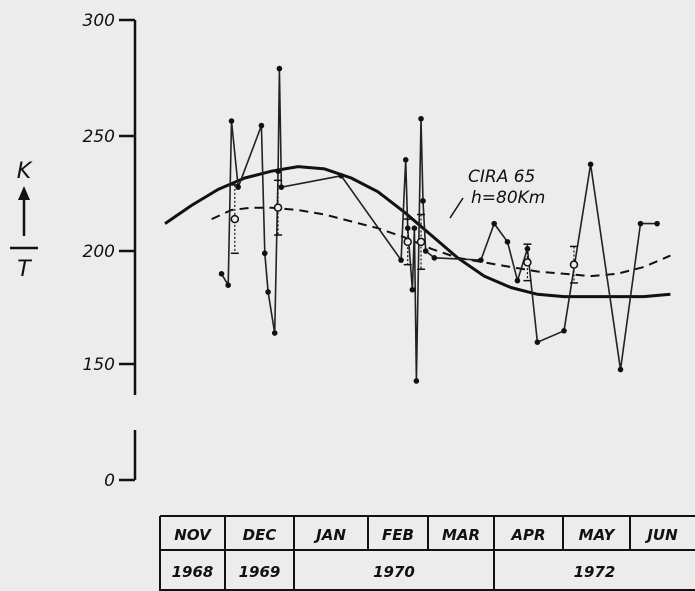 The width and height of the screenshot is (695, 591). I want to click on annotation-line1: CIRA 65, so click(501, 177).